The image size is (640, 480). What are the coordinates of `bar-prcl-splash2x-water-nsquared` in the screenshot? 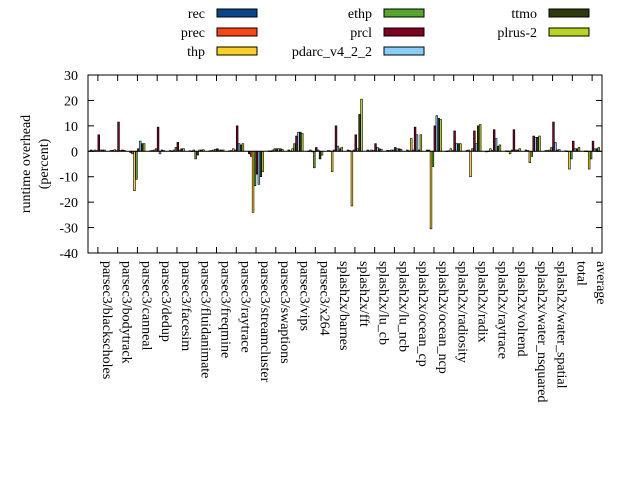 It's located at (533, 143).